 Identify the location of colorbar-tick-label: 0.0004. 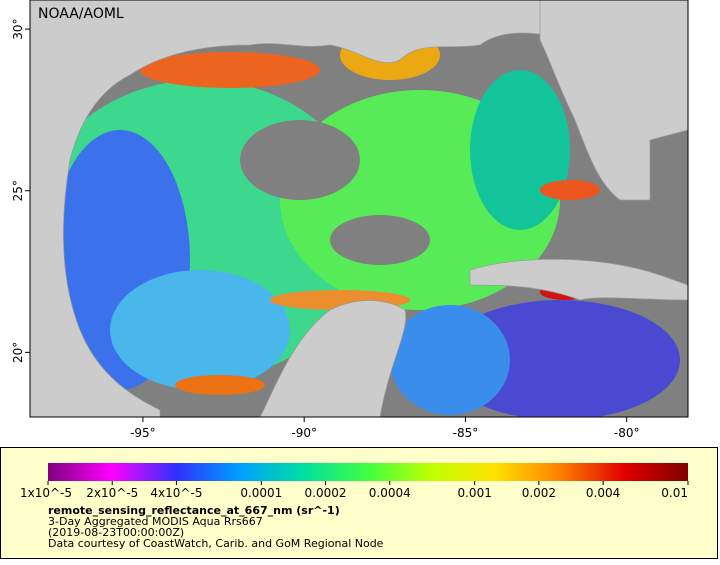
(390, 493).